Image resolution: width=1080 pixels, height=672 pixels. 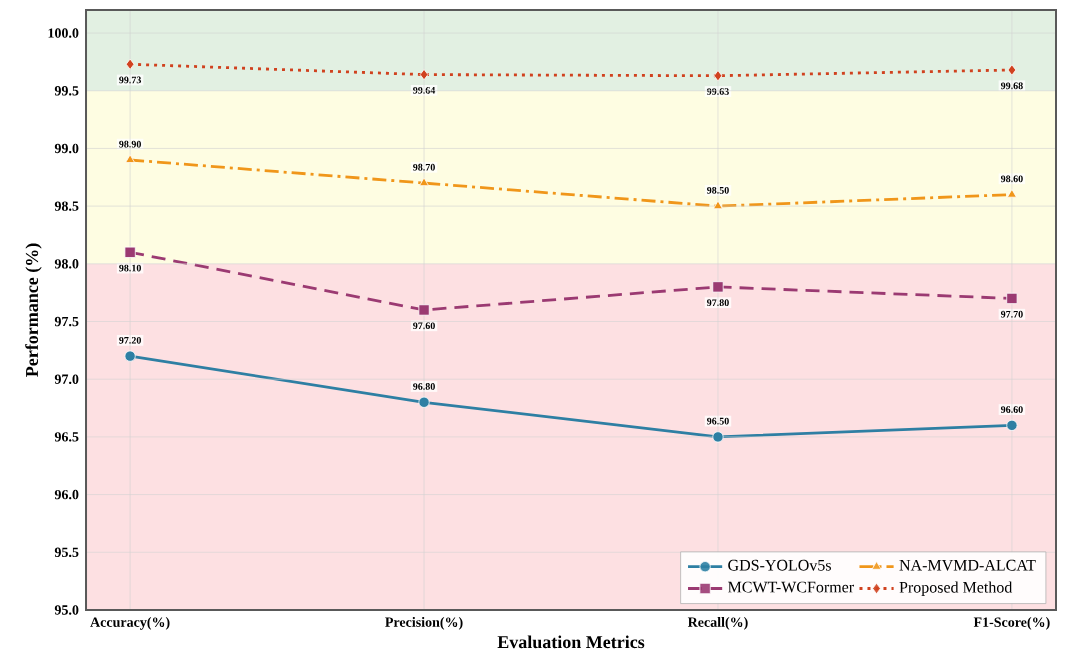 What do you see at coordinates (779, 565) in the screenshot?
I see `legend-label: GDS-YOLOv5s` at bounding box center [779, 565].